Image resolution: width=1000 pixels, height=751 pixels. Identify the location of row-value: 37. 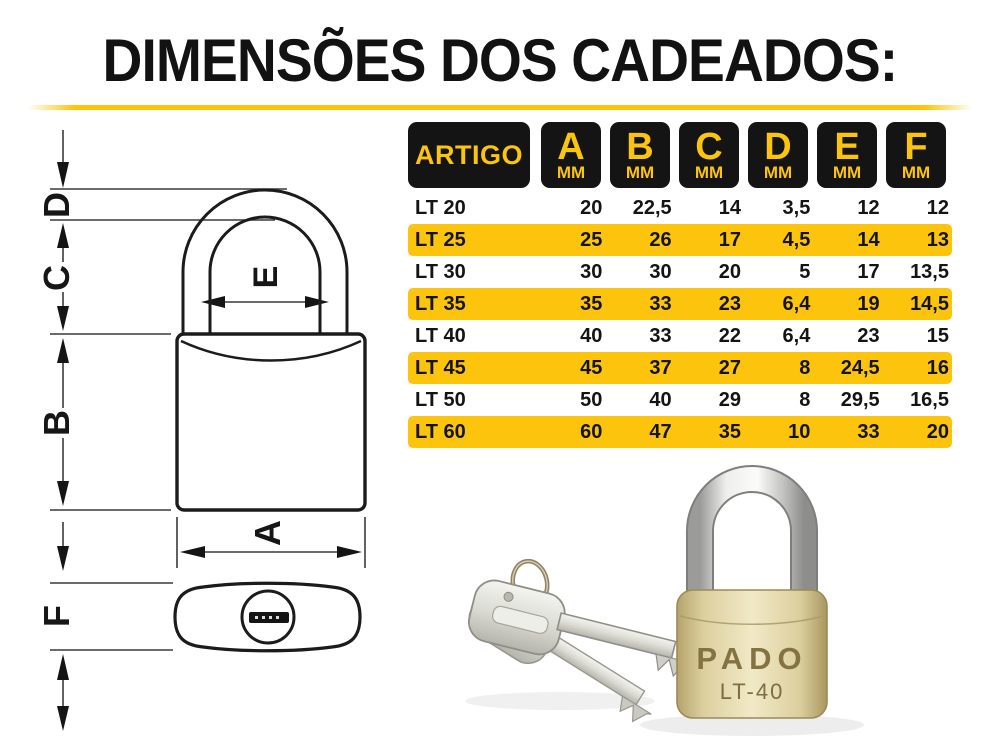
(660, 368).